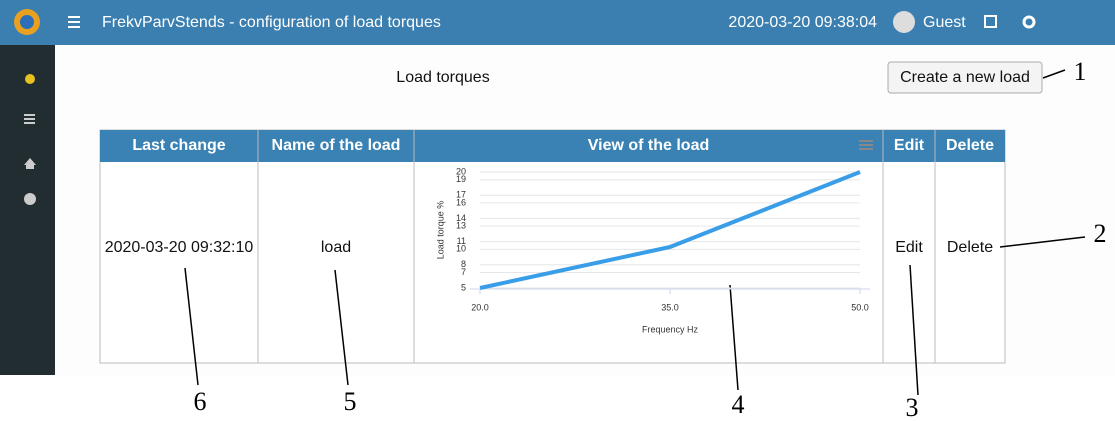  I want to click on data-line, so click(670, 230).